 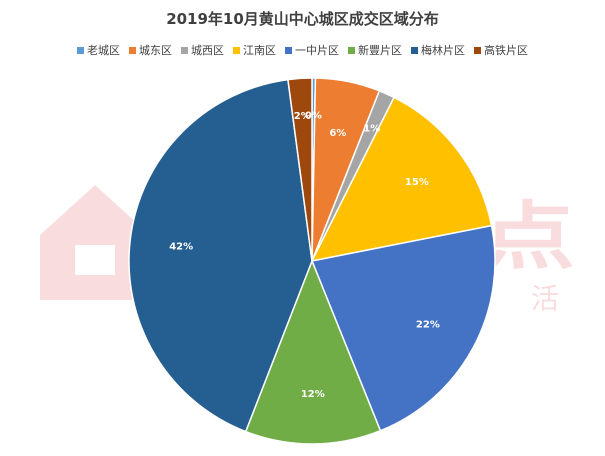 I want to click on legend-label: 高铁片区, so click(x=506, y=50).